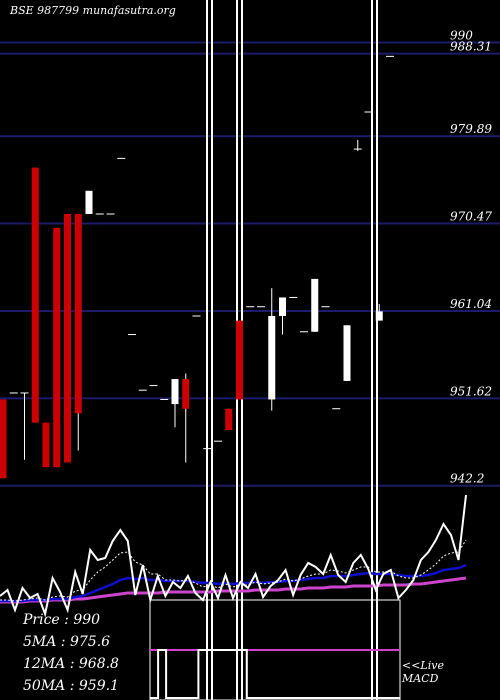 The image size is (500, 700). Describe the element at coordinates (233, 590) in the screenshot. I see `macd-slow-line` at that location.